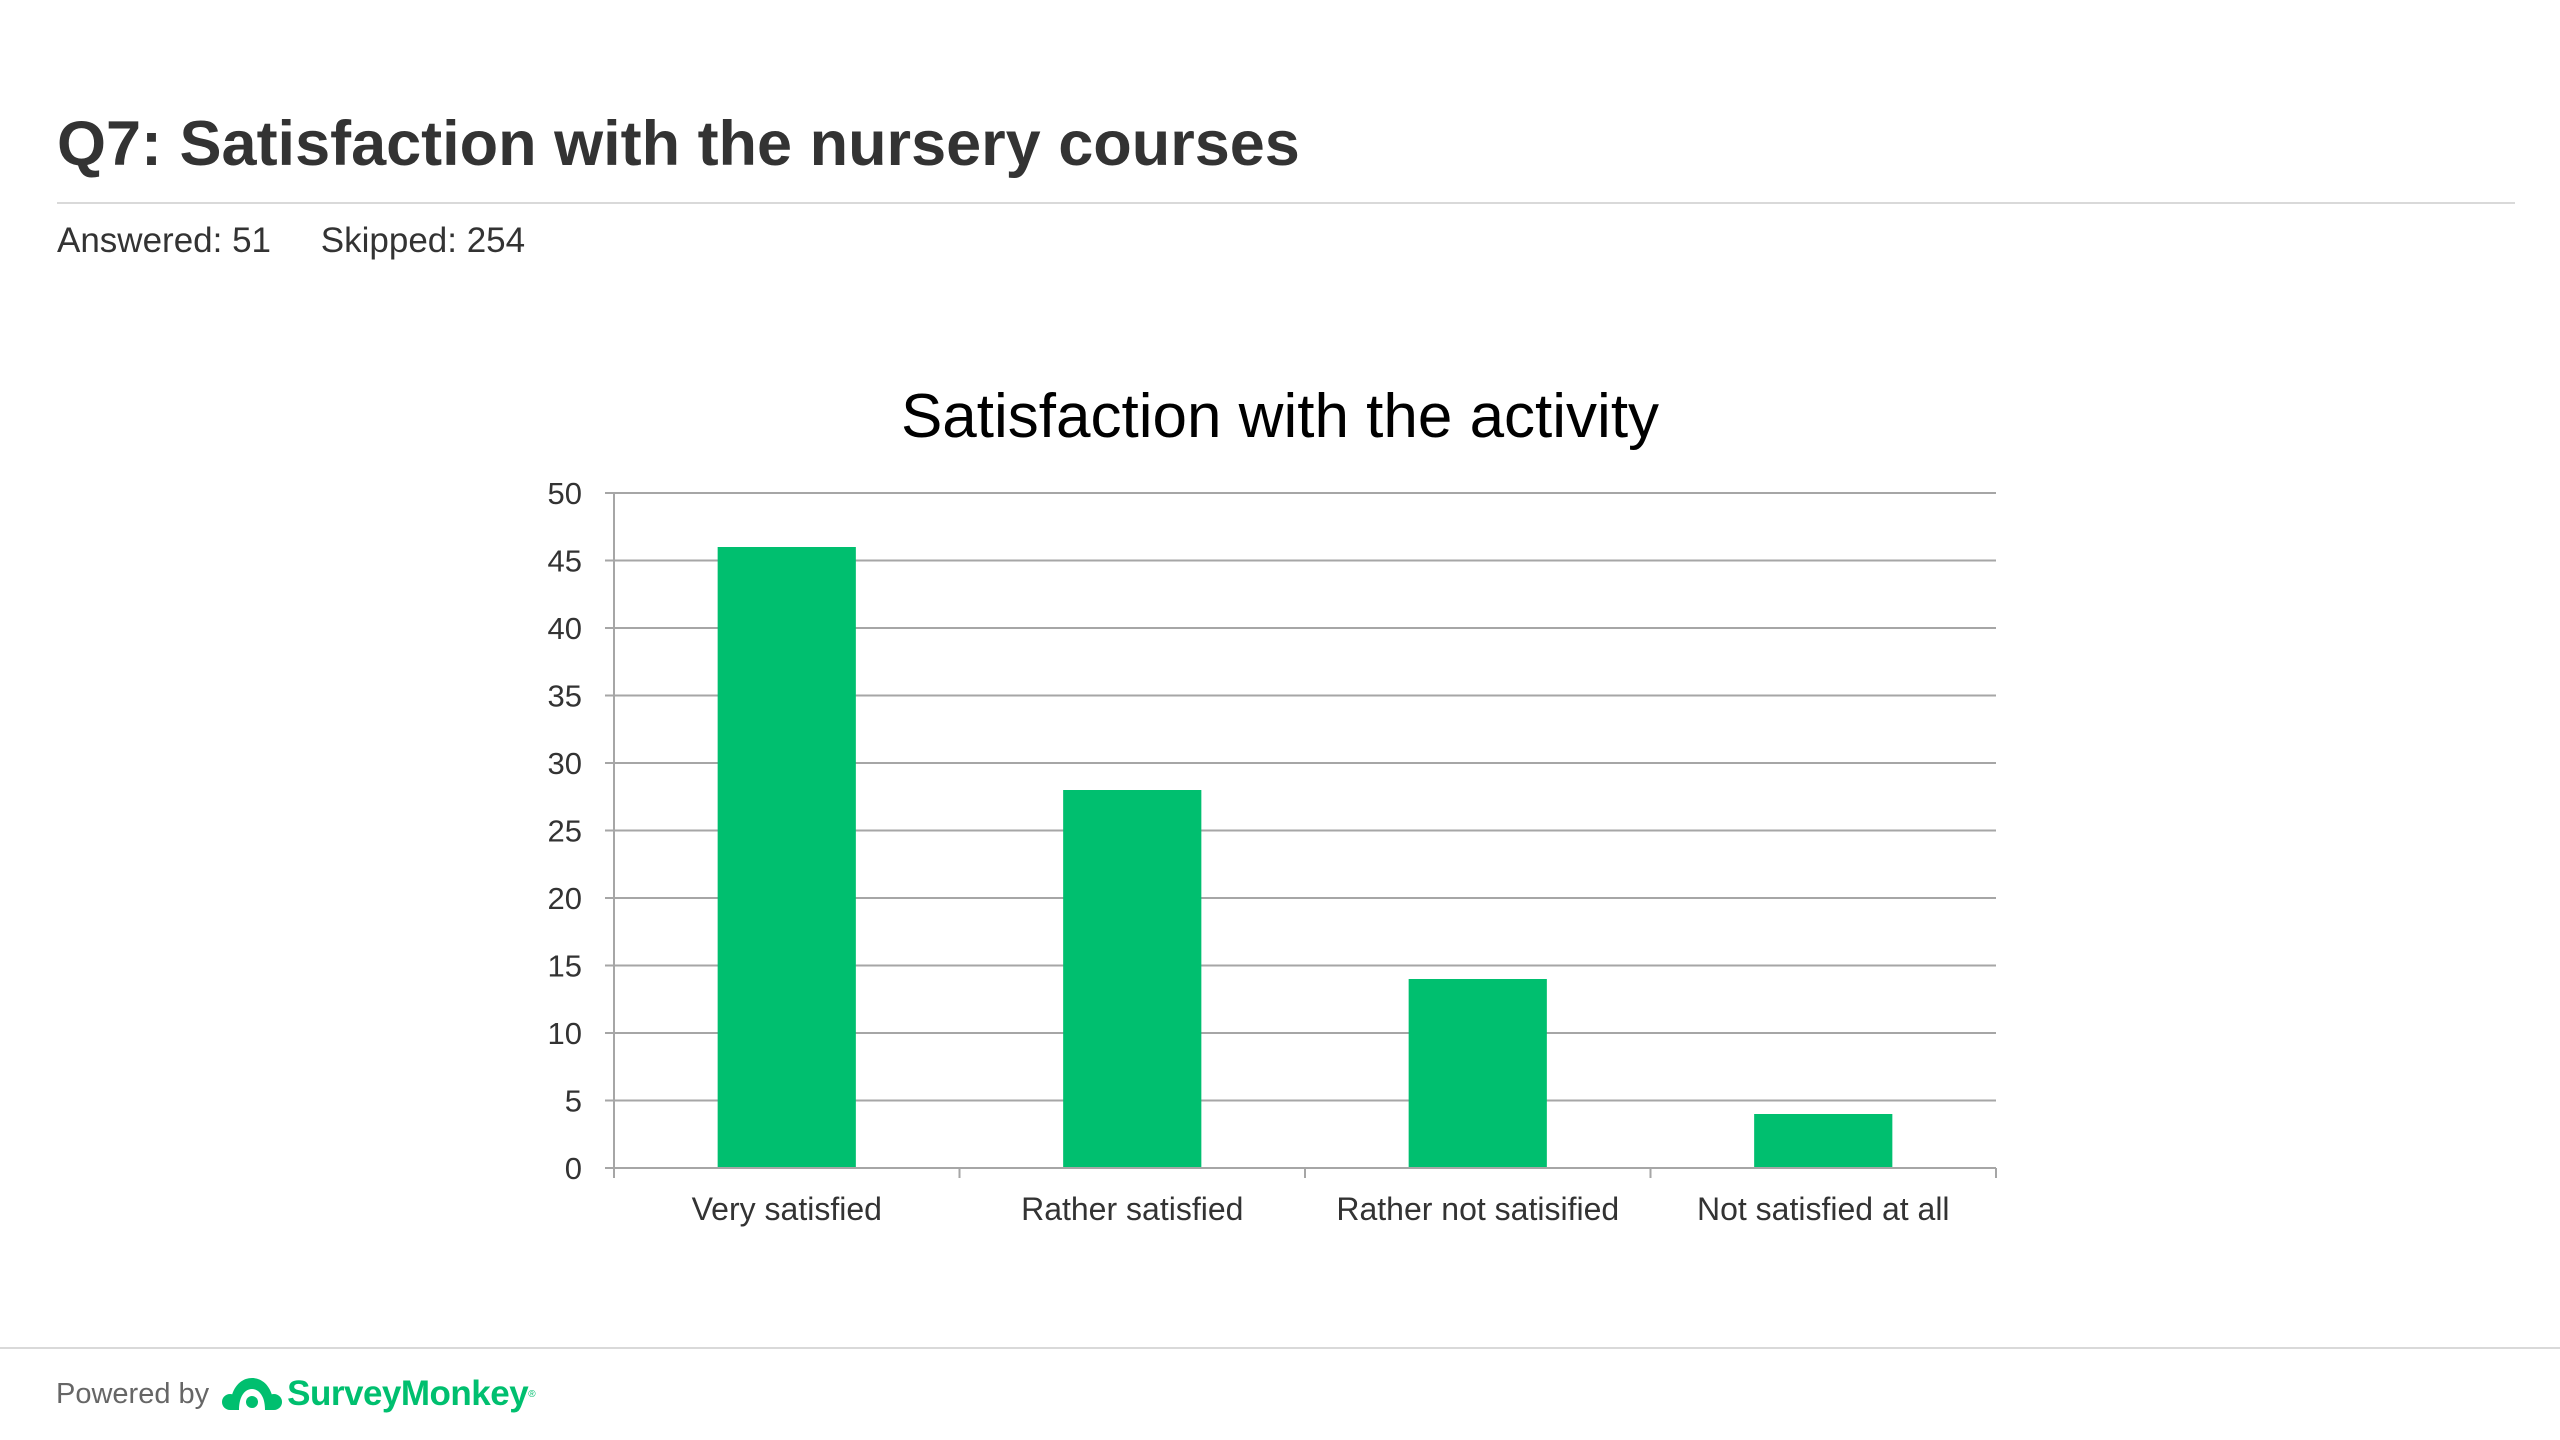  Describe the element at coordinates (133, 1393) in the screenshot. I see `powered-by-label: Powered by` at that location.